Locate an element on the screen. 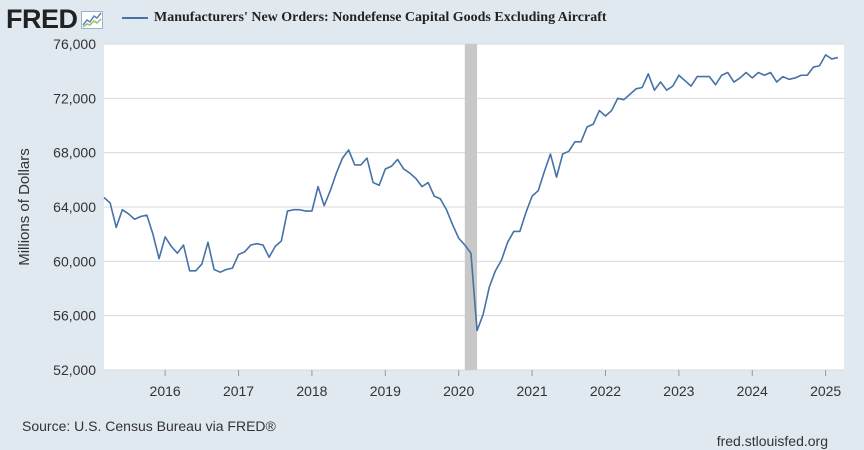  fred-chart-icon is located at coordinates (91, 20).